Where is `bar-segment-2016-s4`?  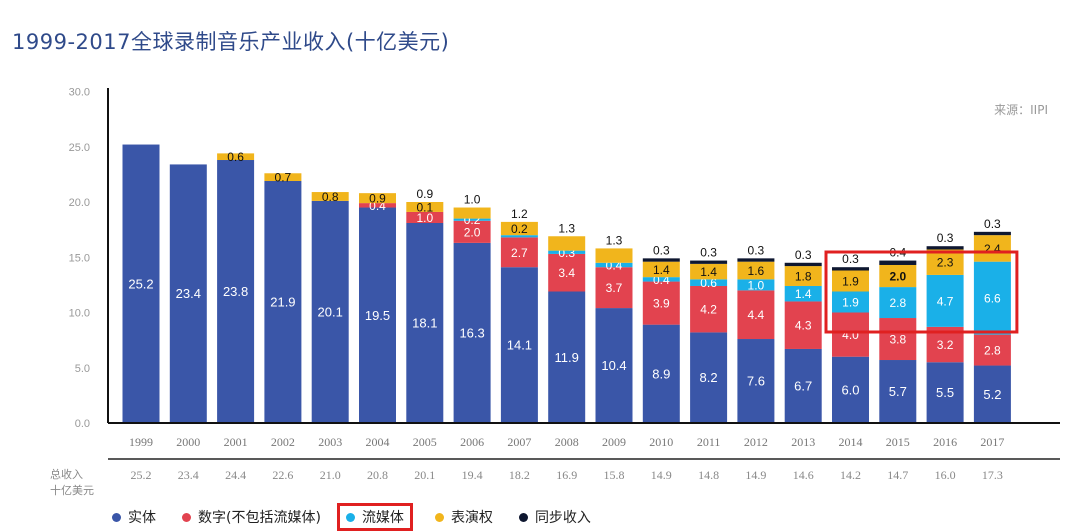
bar-segment-2016-s4 is located at coordinates (945, 248).